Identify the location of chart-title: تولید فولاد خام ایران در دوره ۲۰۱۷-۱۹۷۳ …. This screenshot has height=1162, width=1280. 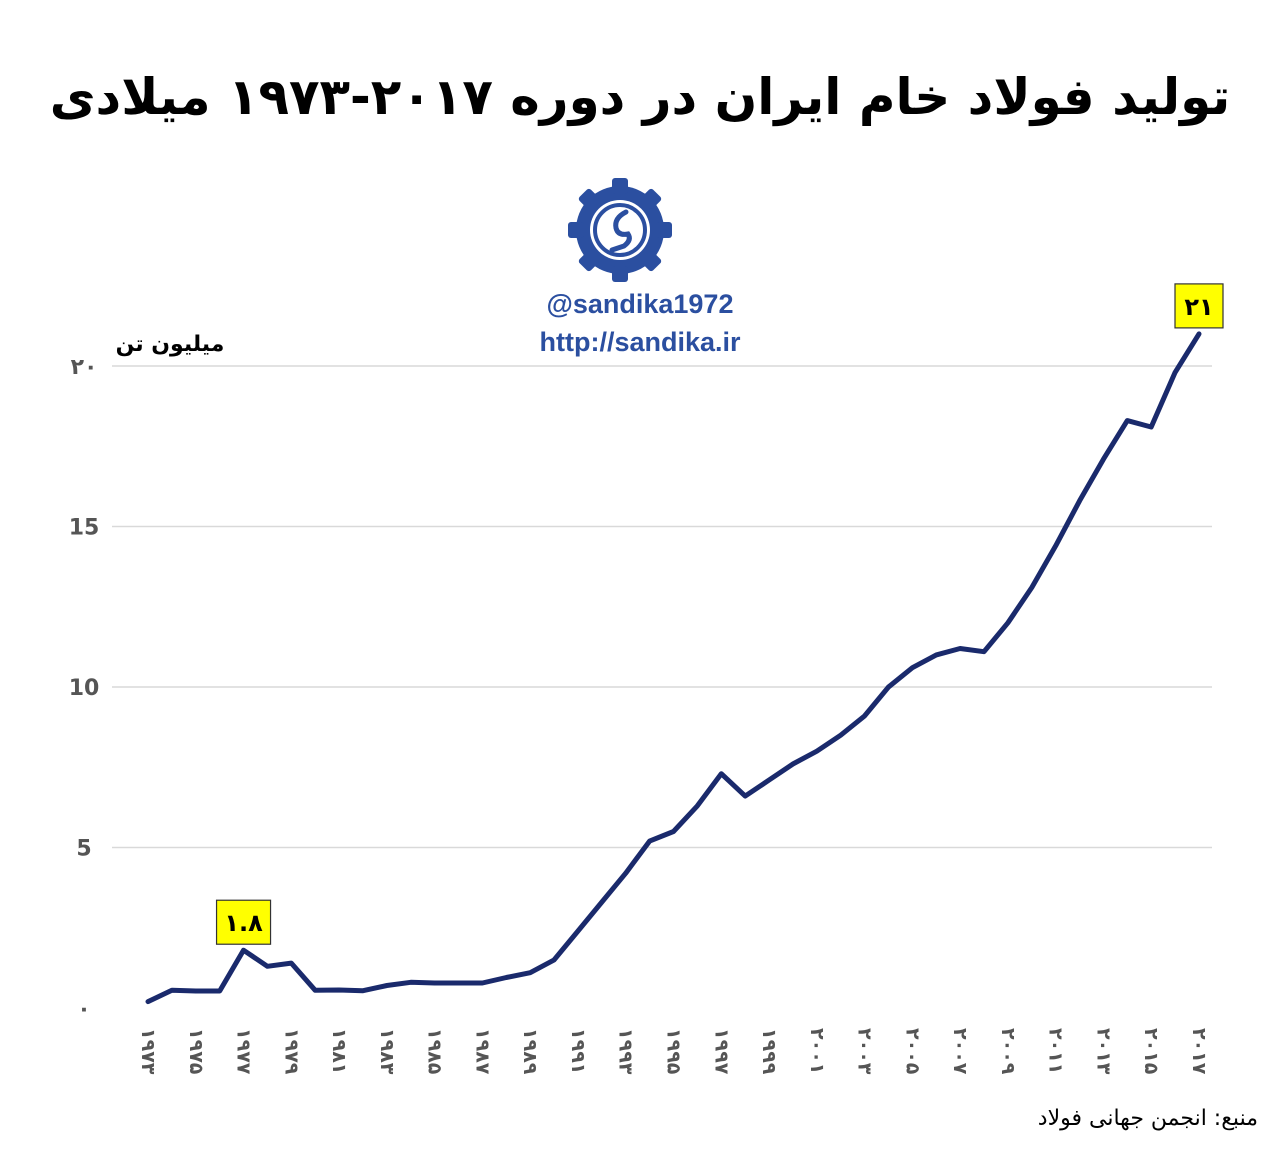
(640, 97).